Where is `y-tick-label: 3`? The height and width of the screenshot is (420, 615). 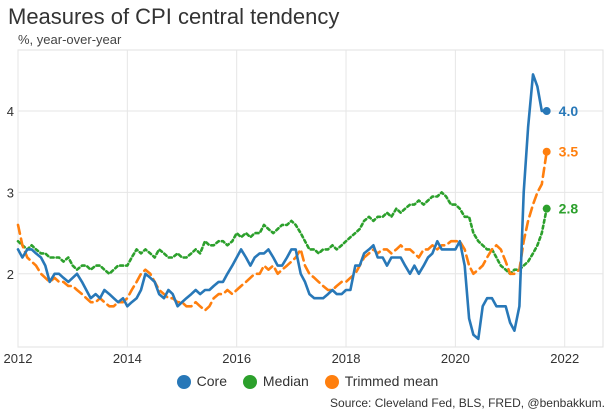 y-tick-label: 3 is located at coordinates (10, 192).